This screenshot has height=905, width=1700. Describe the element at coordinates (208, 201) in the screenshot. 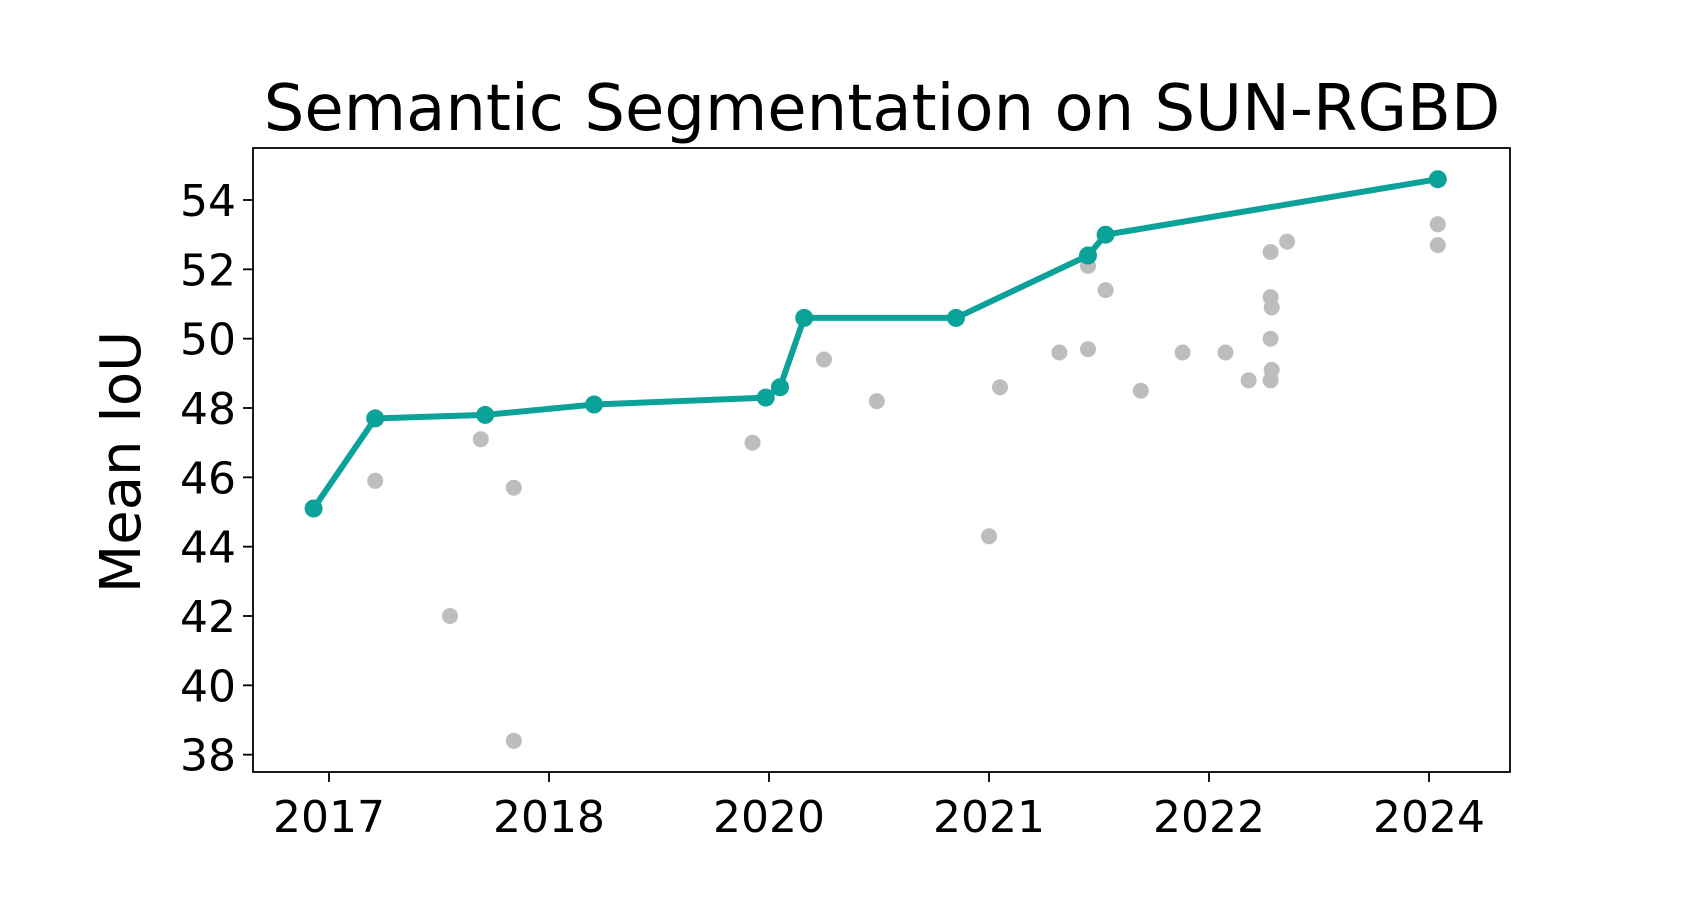

I see `y-tick-label: 54` at that location.